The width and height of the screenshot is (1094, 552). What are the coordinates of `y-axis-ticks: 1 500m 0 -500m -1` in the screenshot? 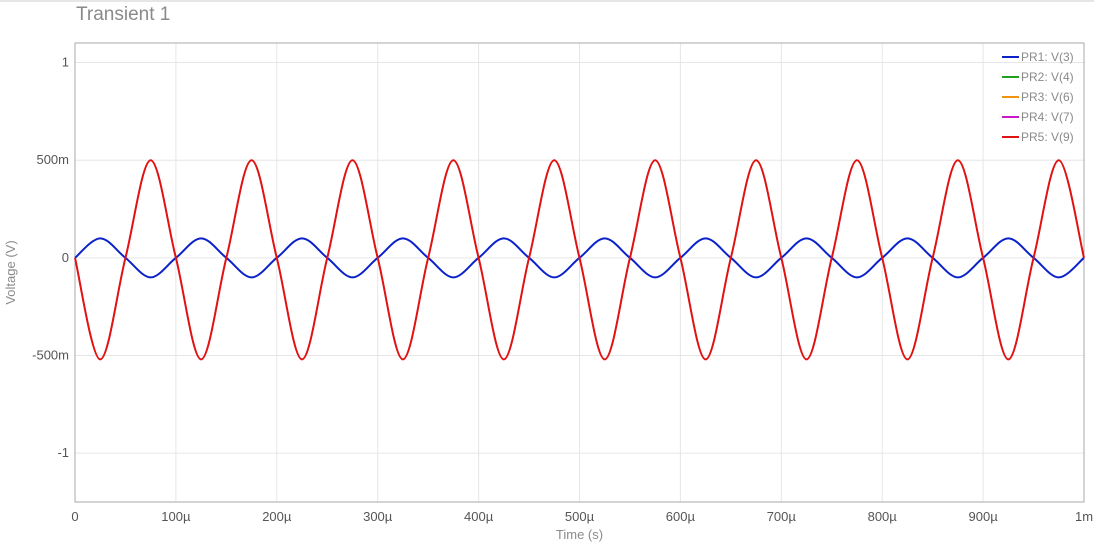 It's located at (50, 258).